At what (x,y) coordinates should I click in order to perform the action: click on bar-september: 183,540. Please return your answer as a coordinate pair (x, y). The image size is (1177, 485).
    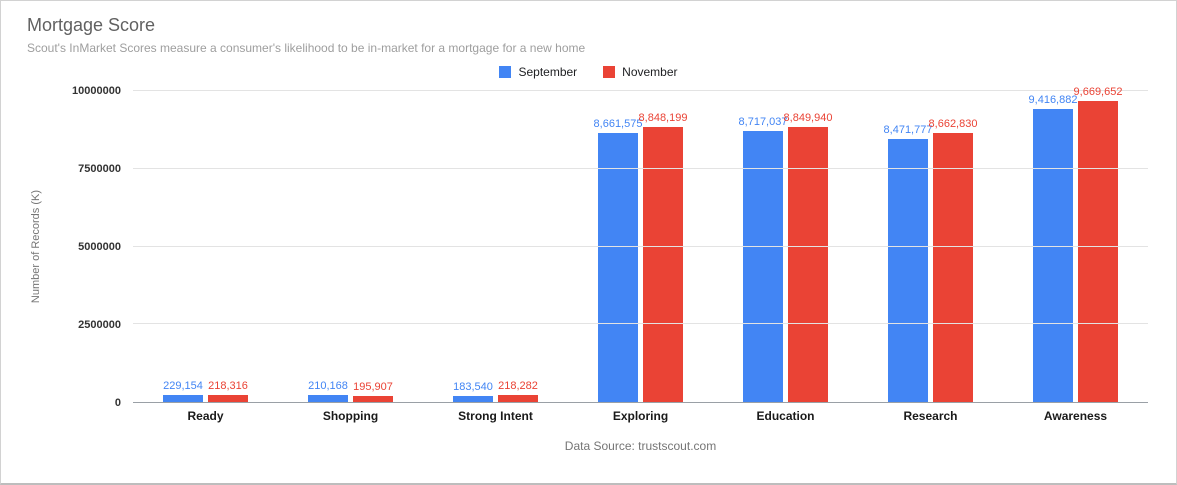
    Looking at the image, I should click on (473, 391).